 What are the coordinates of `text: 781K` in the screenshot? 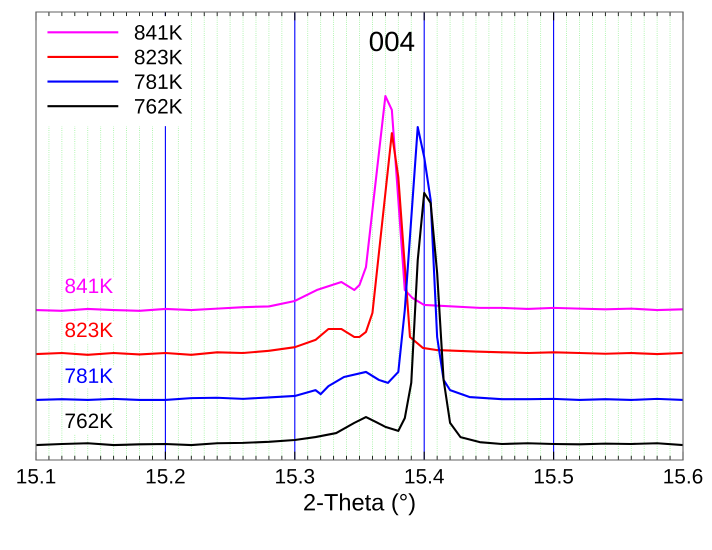 It's located at (89, 376).